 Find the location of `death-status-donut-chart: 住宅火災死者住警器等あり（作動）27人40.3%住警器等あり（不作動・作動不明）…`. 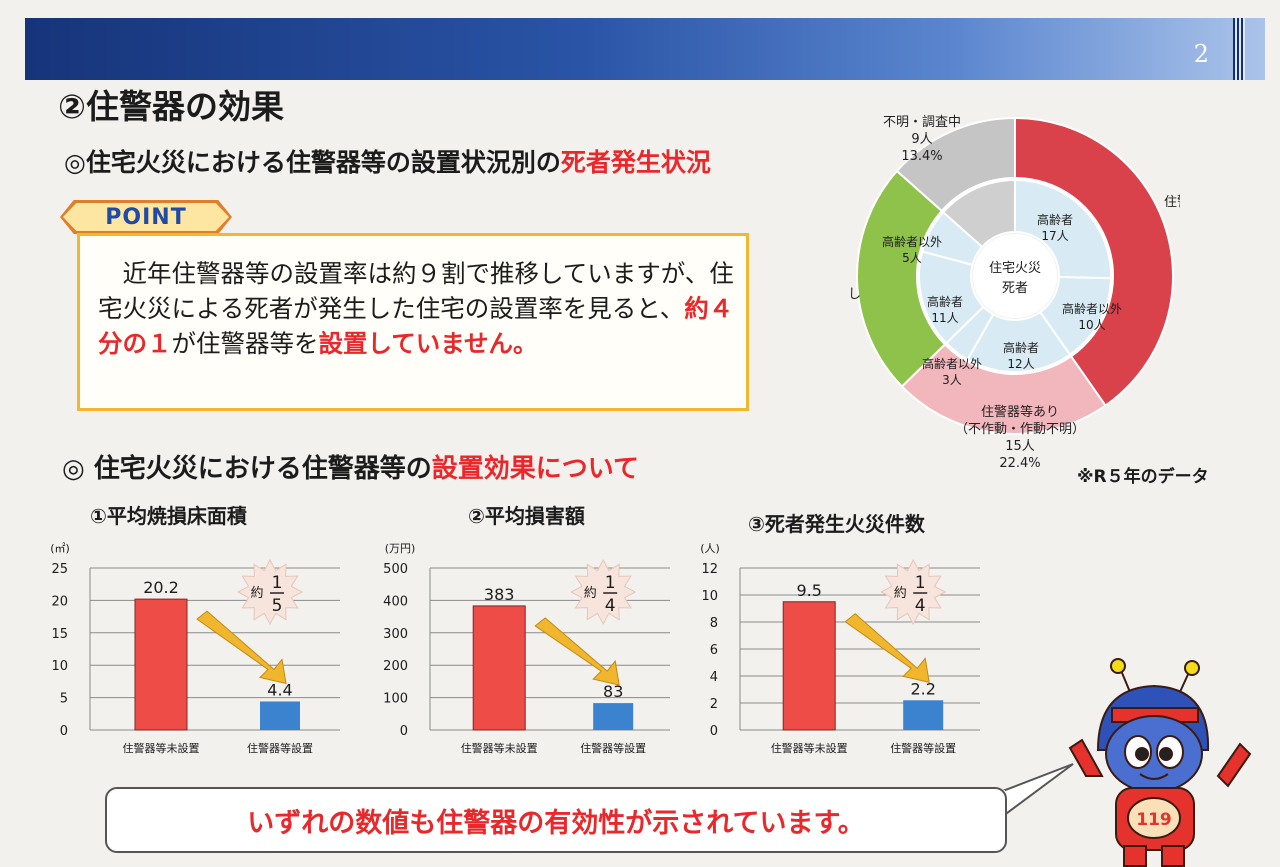

death-status-donut-chart: 住宅火災死者住警器等あり（作動）27人40.3%住警器等あり（不作動・作動不明）… is located at coordinates (1015, 293).